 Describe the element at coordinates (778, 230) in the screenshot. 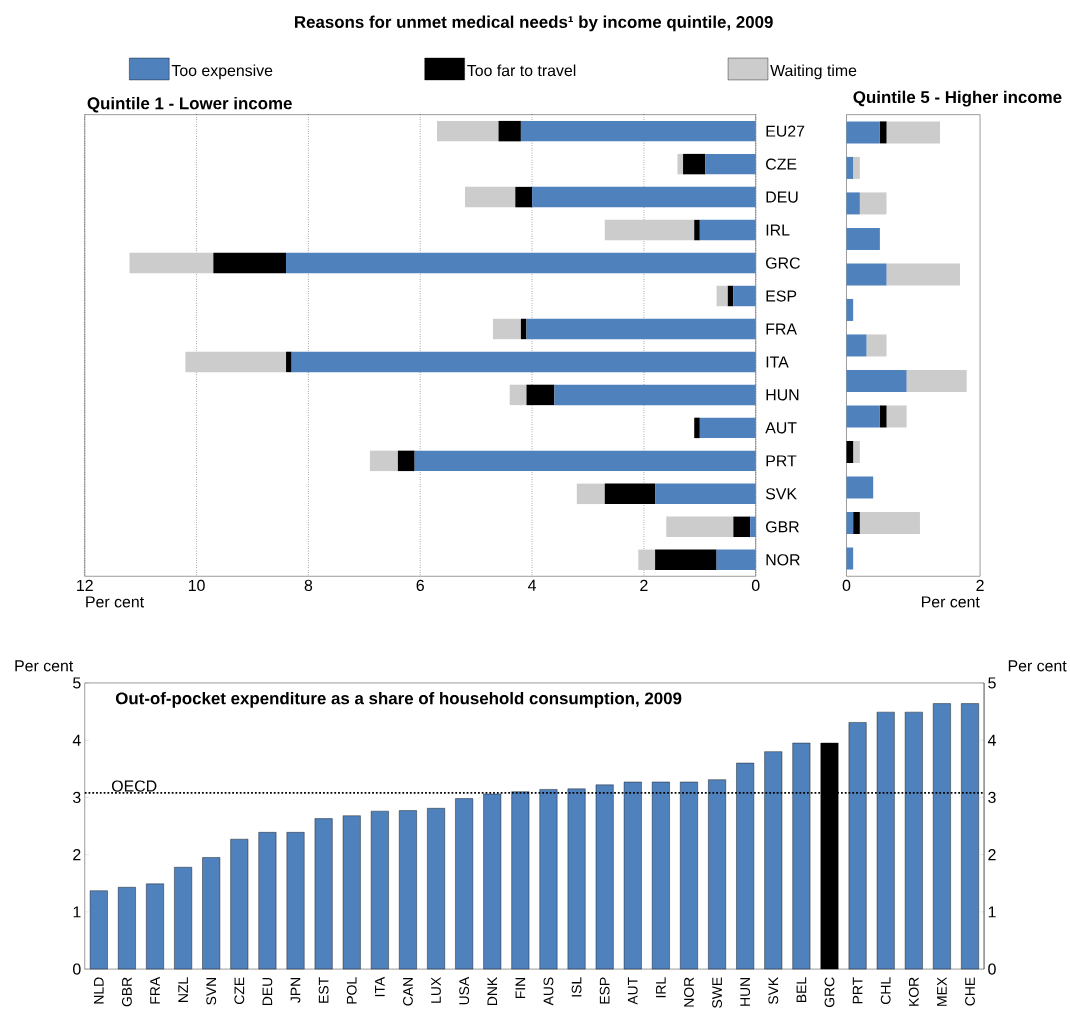

I see `y-tick-label: IRL` at that location.